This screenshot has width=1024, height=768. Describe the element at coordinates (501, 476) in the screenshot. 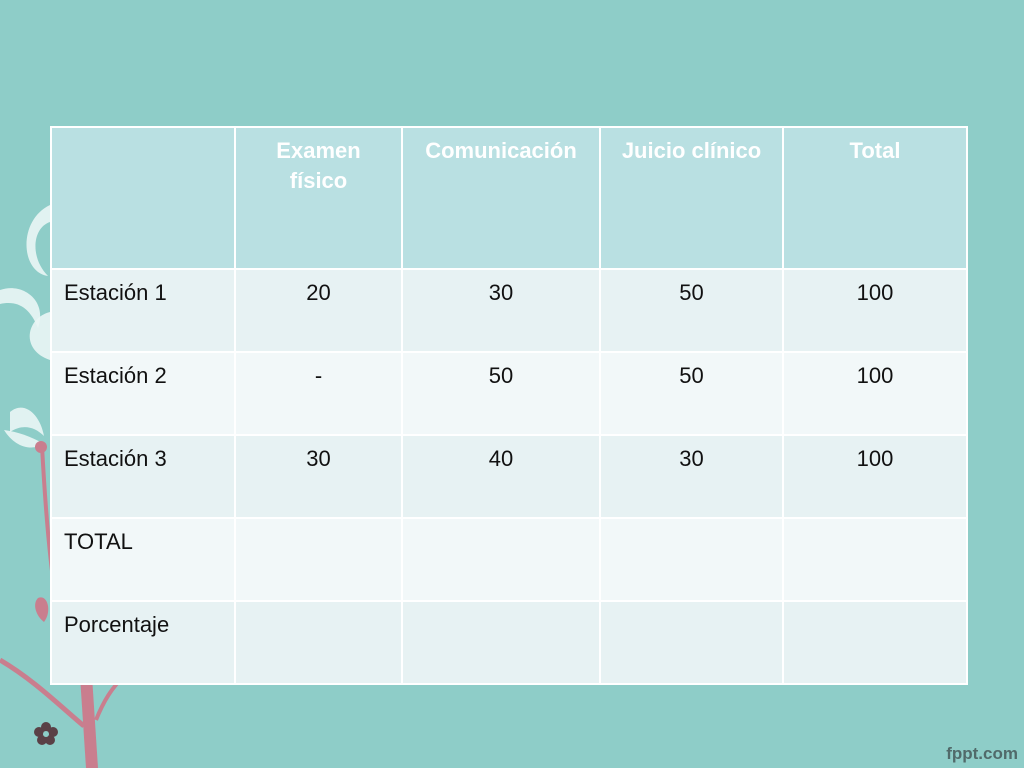

I see `table-cell: 40` at that location.